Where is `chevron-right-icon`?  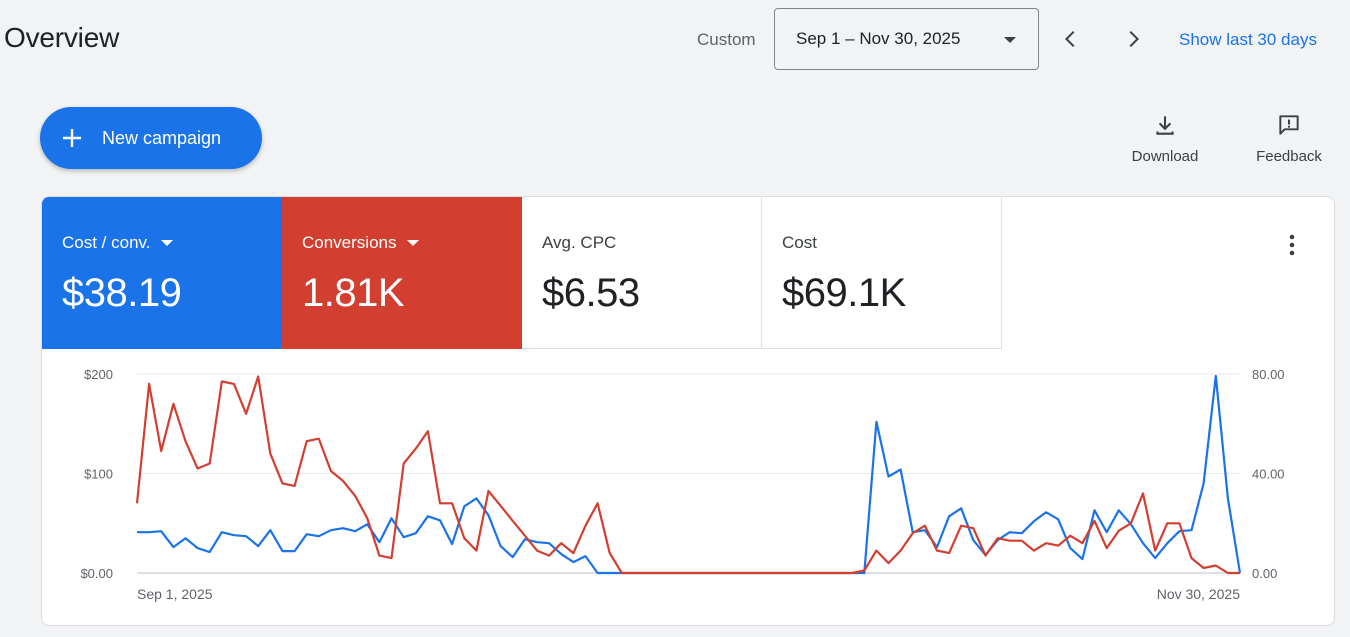
chevron-right-icon is located at coordinates (1134, 39).